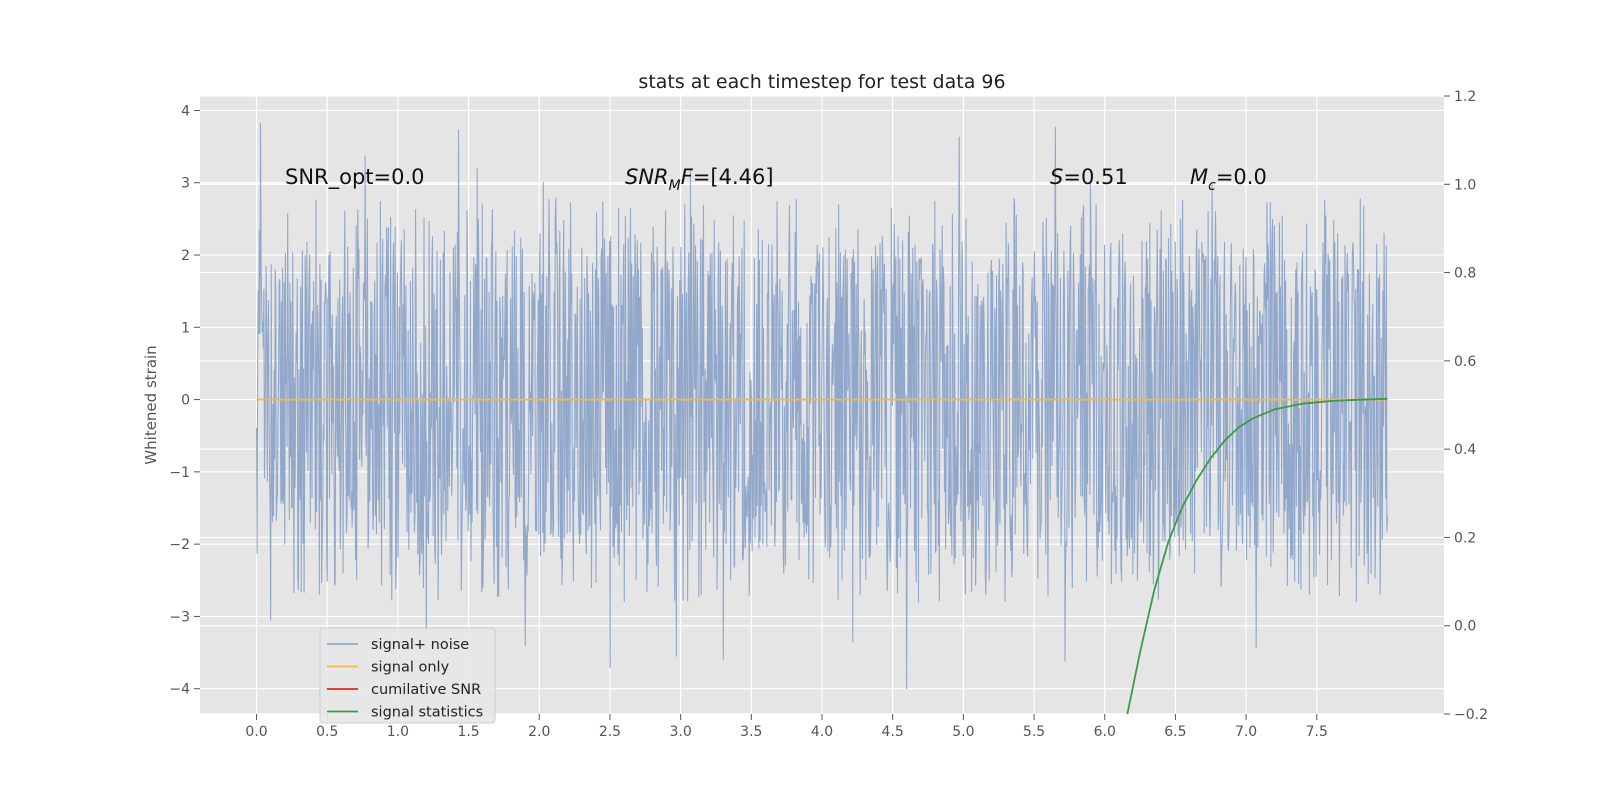 The height and width of the screenshot is (800, 1600). What do you see at coordinates (410, 668) in the screenshot?
I see `legend-label-signal-only: signal only` at bounding box center [410, 668].